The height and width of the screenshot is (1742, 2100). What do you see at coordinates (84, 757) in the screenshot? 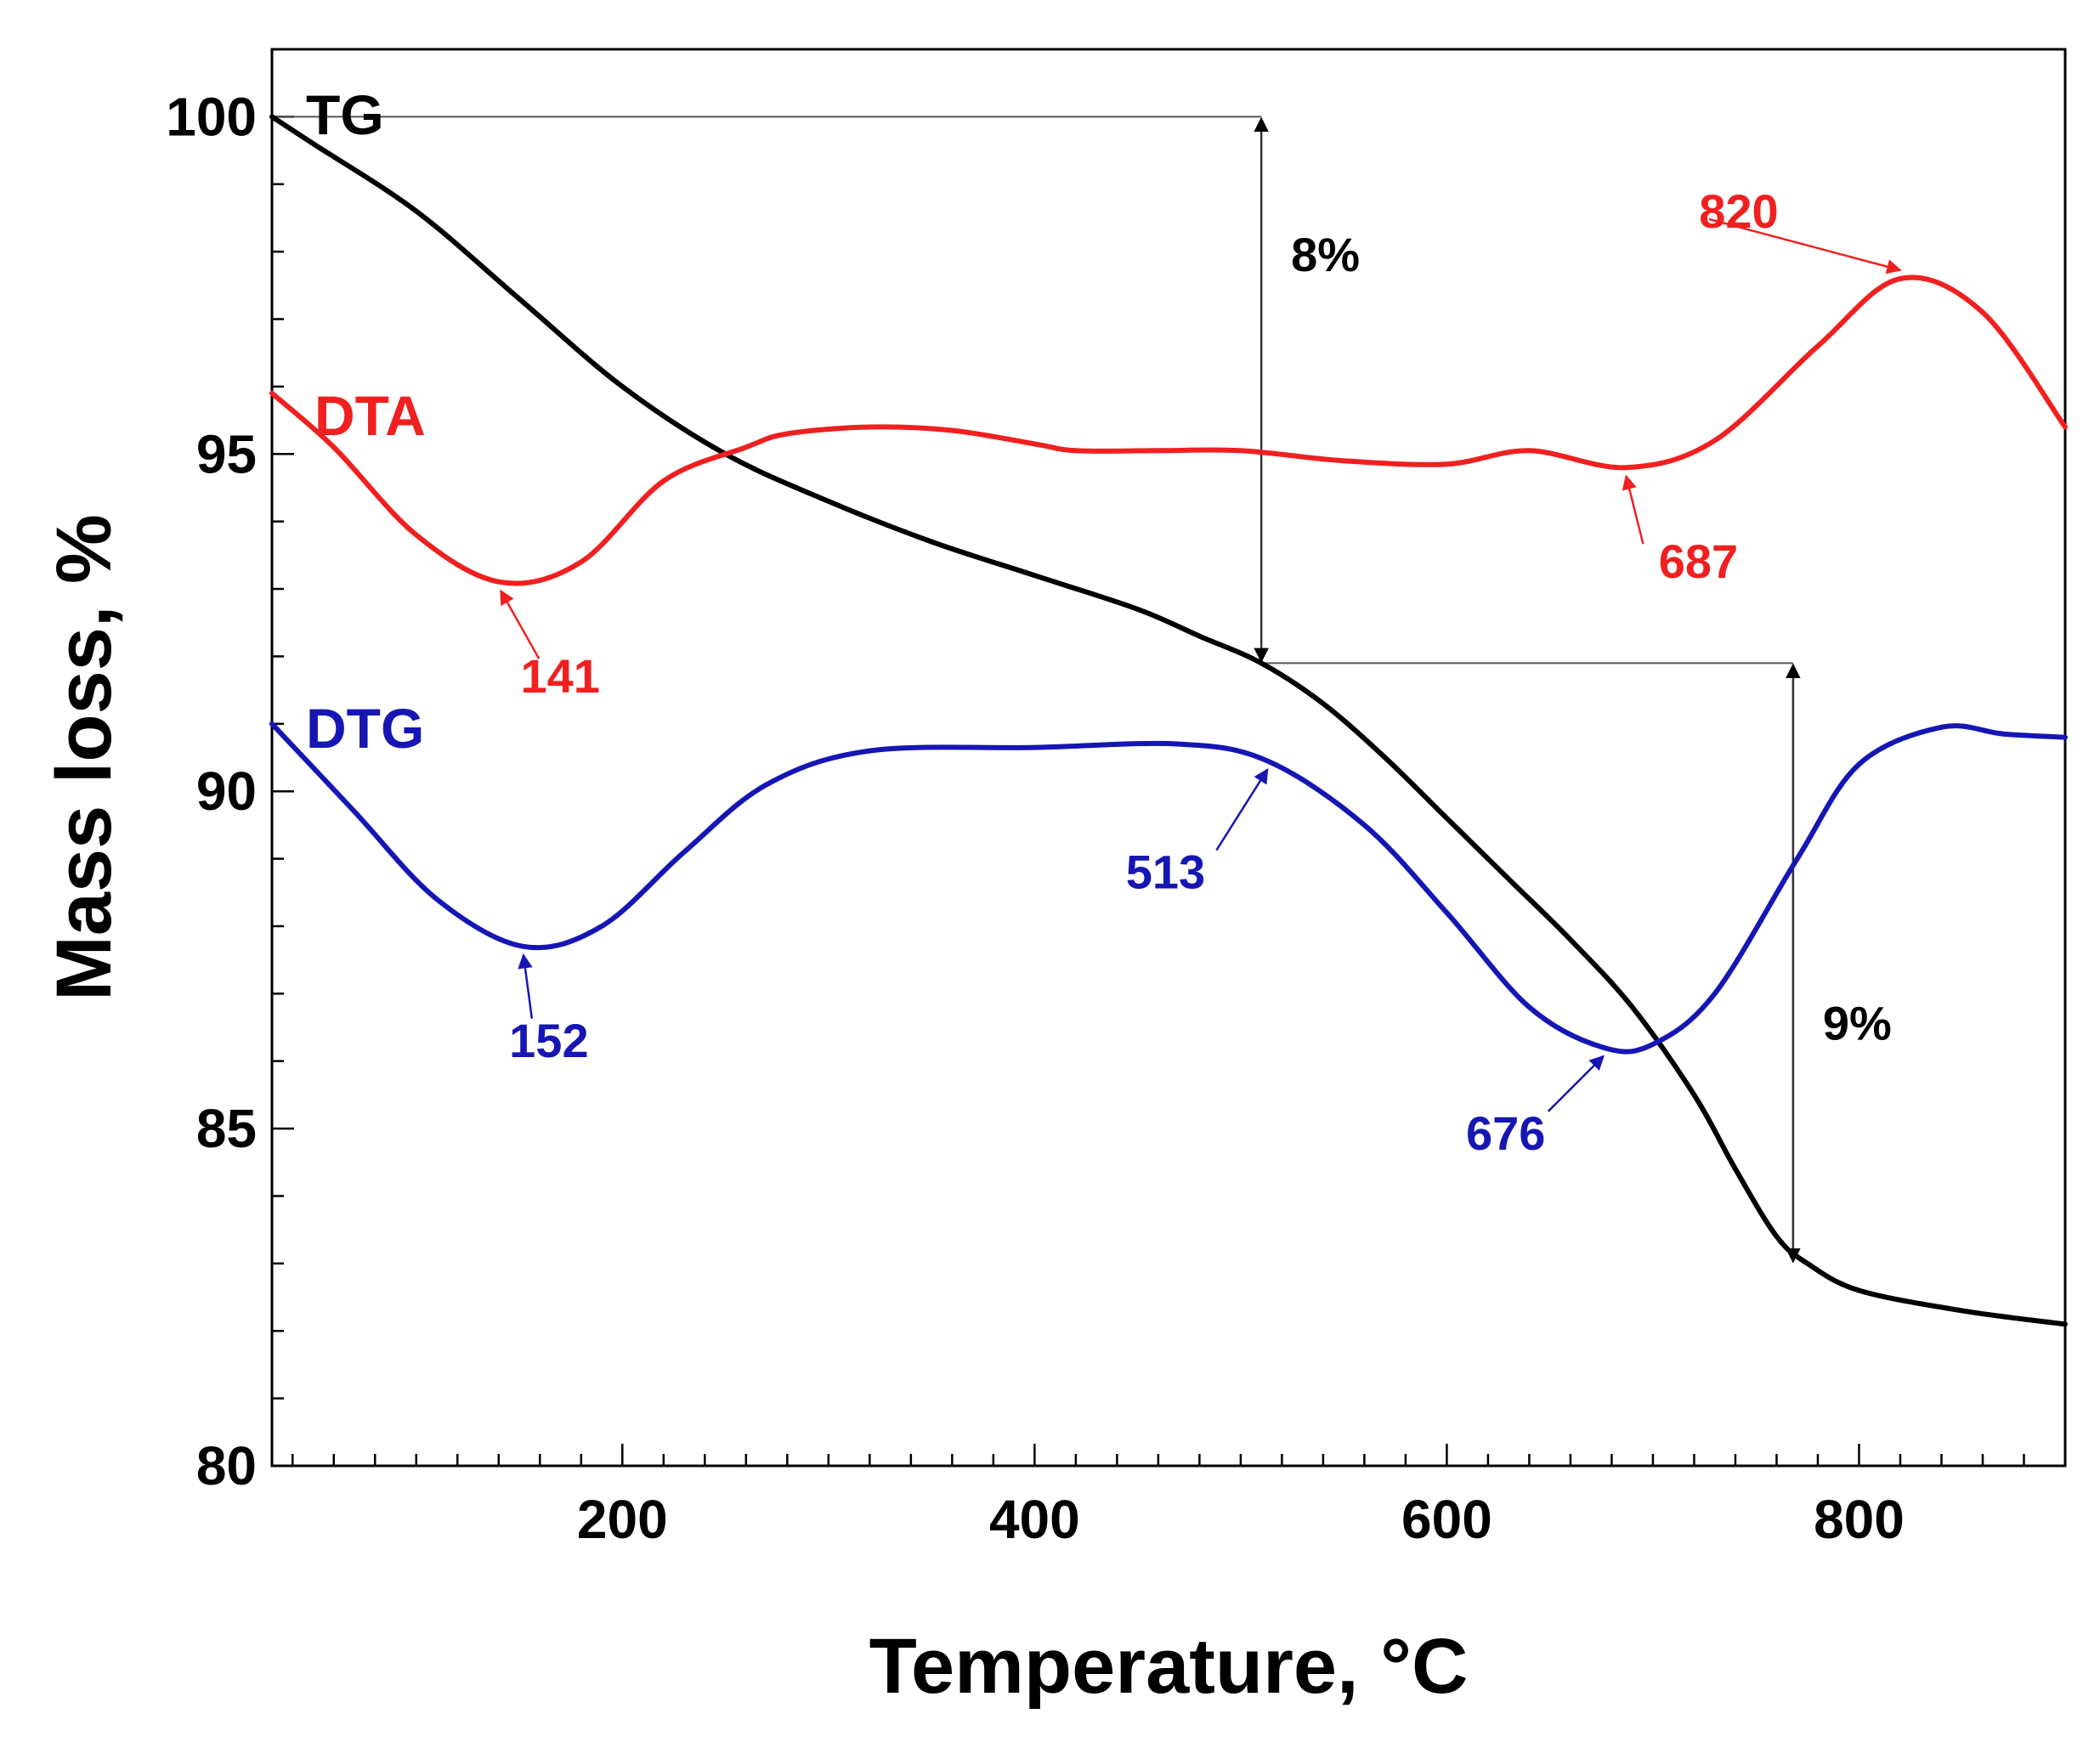
I see `y-axis-title: Mass loss, %` at bounding box center [84, 757].